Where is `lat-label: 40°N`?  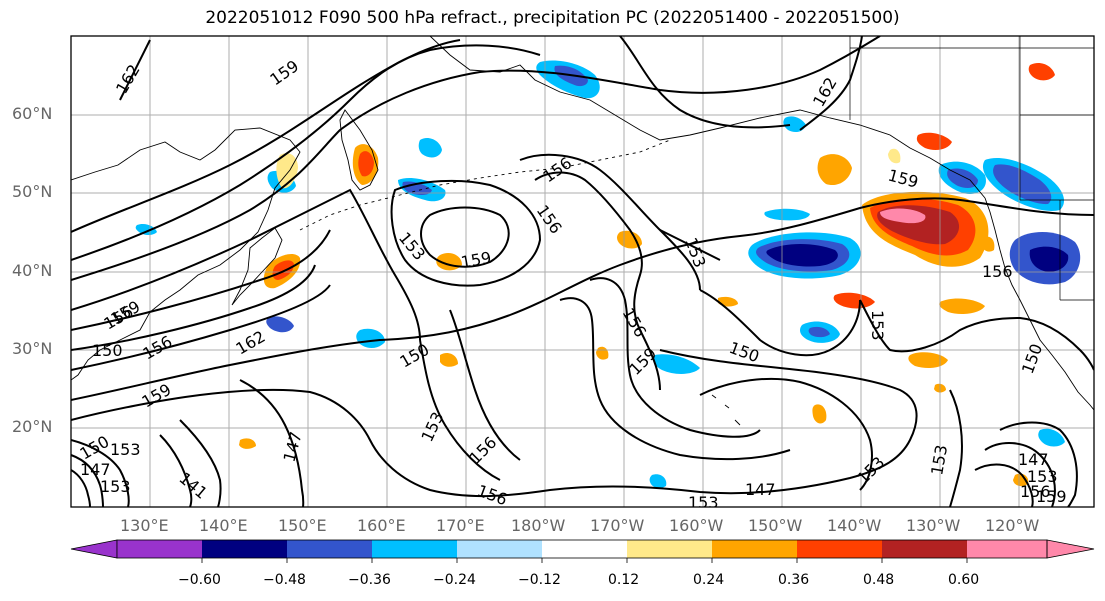
lat-label: 40°N is located at coordinates (32, 270).